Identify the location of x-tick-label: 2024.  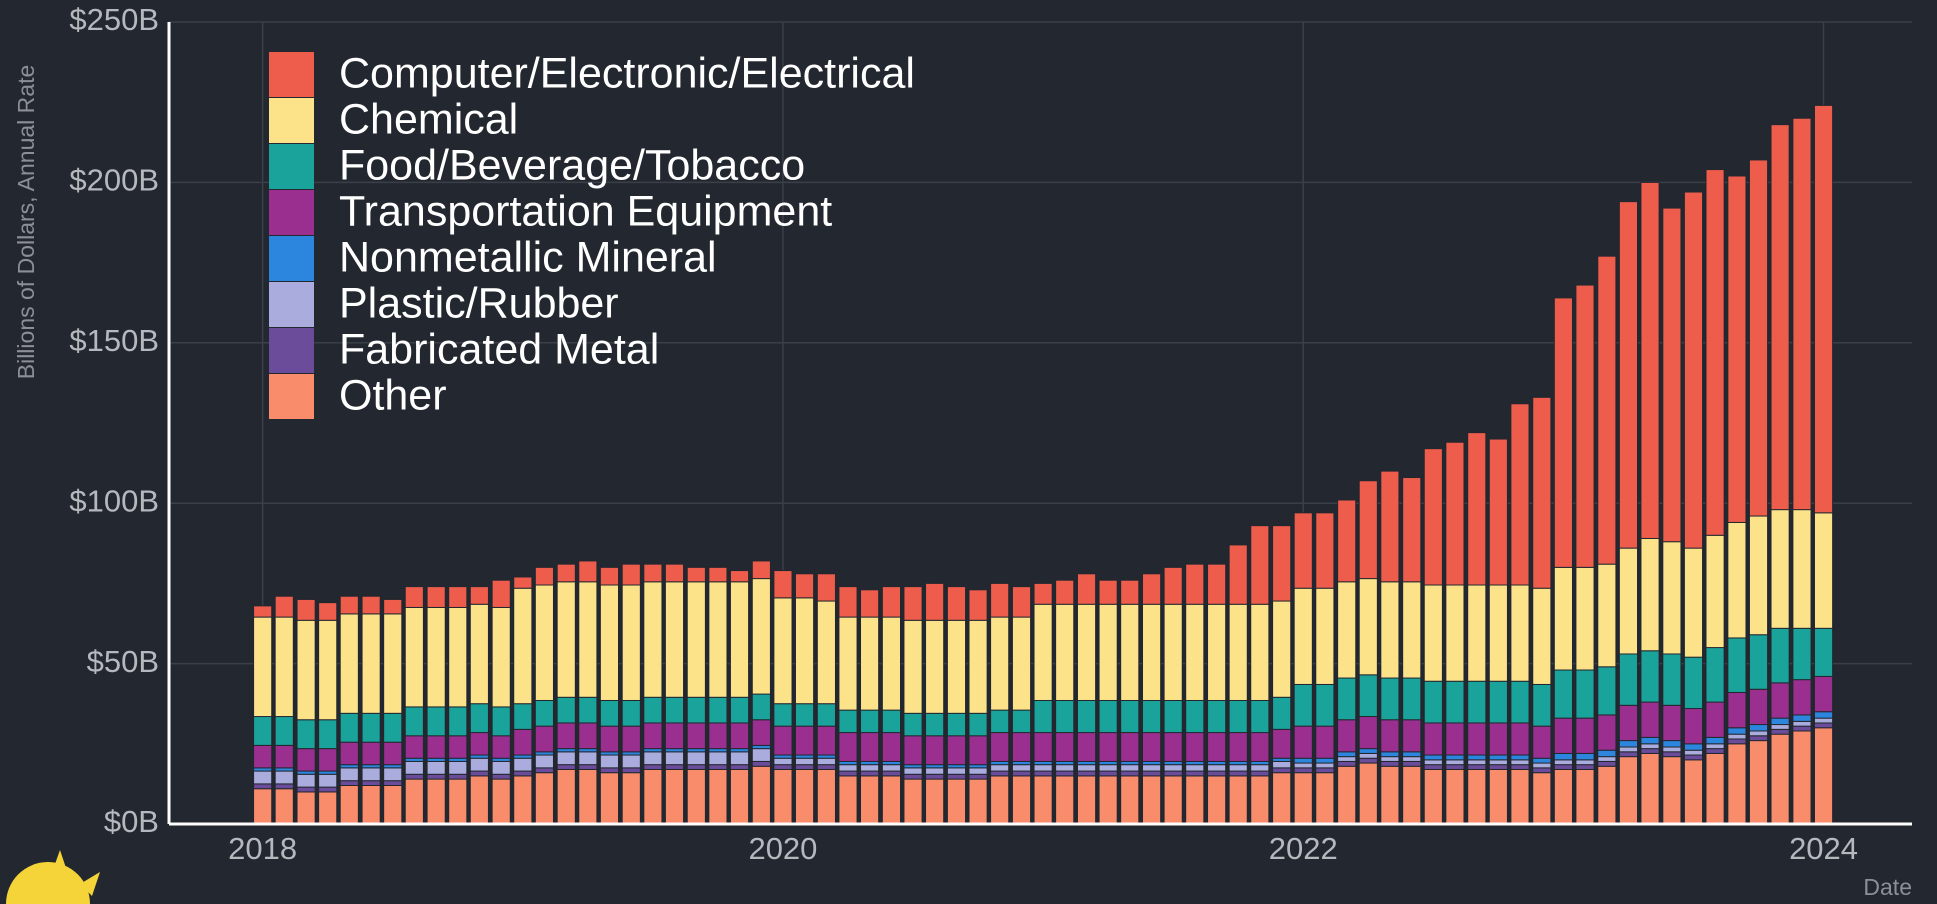
(1823, 848).